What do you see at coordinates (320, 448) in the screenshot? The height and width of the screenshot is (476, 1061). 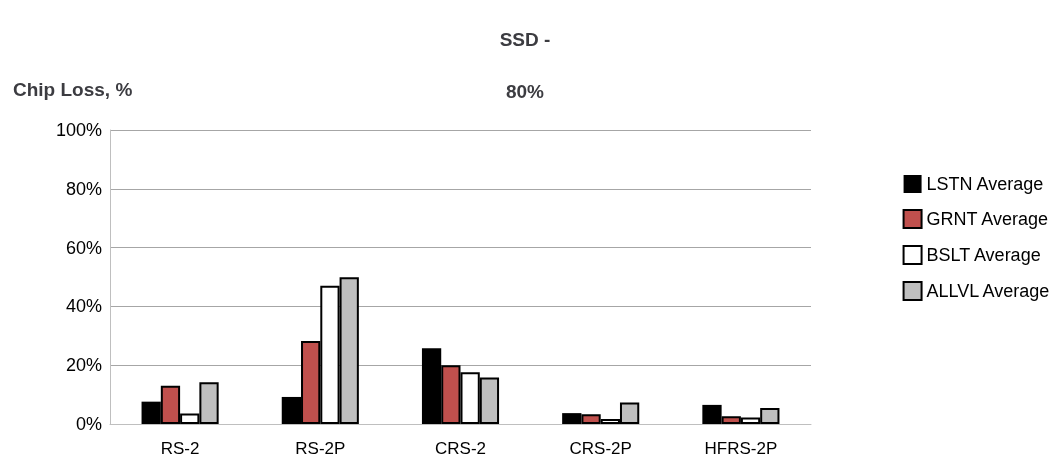 I see `x-tick-label: RS-2P` at bounding box center [320, 448].